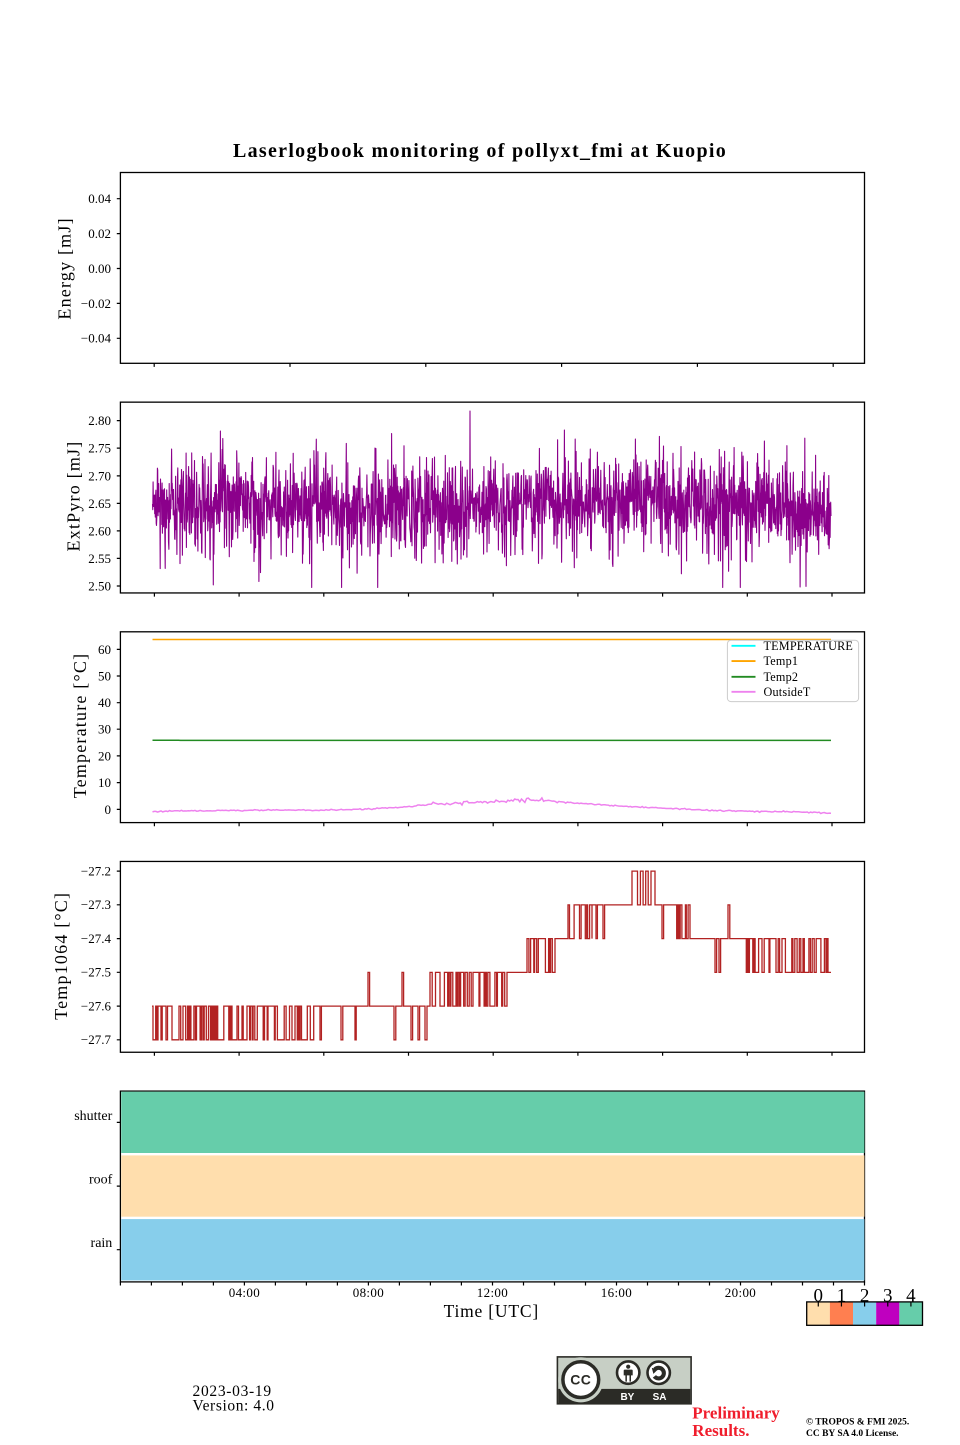 This screenshot has width=960, height=1445. Describe the element at coordinates (96, 972) in the screenshot. I see `svg-text: −27.5` at that location.